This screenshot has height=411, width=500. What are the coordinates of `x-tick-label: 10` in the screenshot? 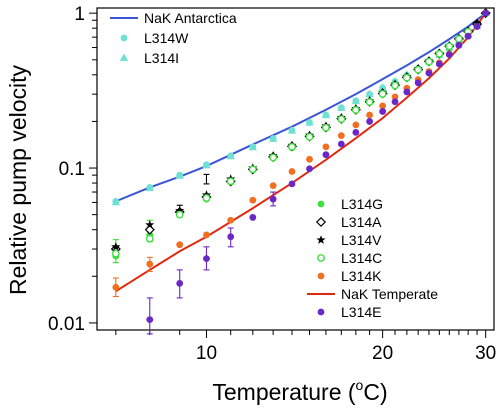 It's located at (206, 353).